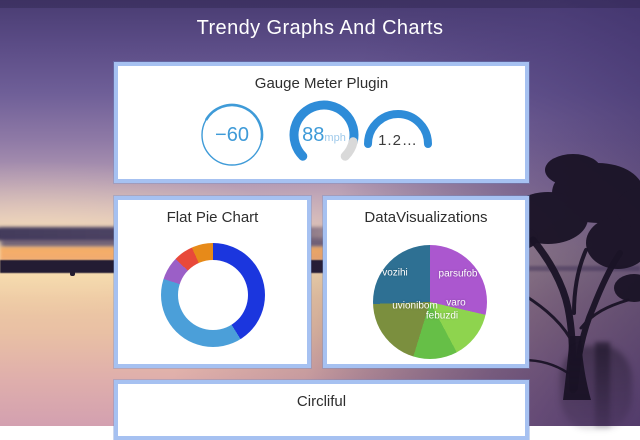 The image size is (640, 440). Describe the element at coordinates (442, 316) in the screenshot. I see `pie-slice-label: febuzdi` at that location.